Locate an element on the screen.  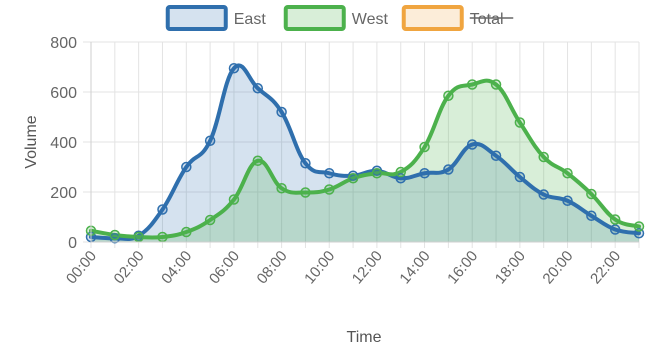
legend-label-east: East is located at coordinates (250, 19).